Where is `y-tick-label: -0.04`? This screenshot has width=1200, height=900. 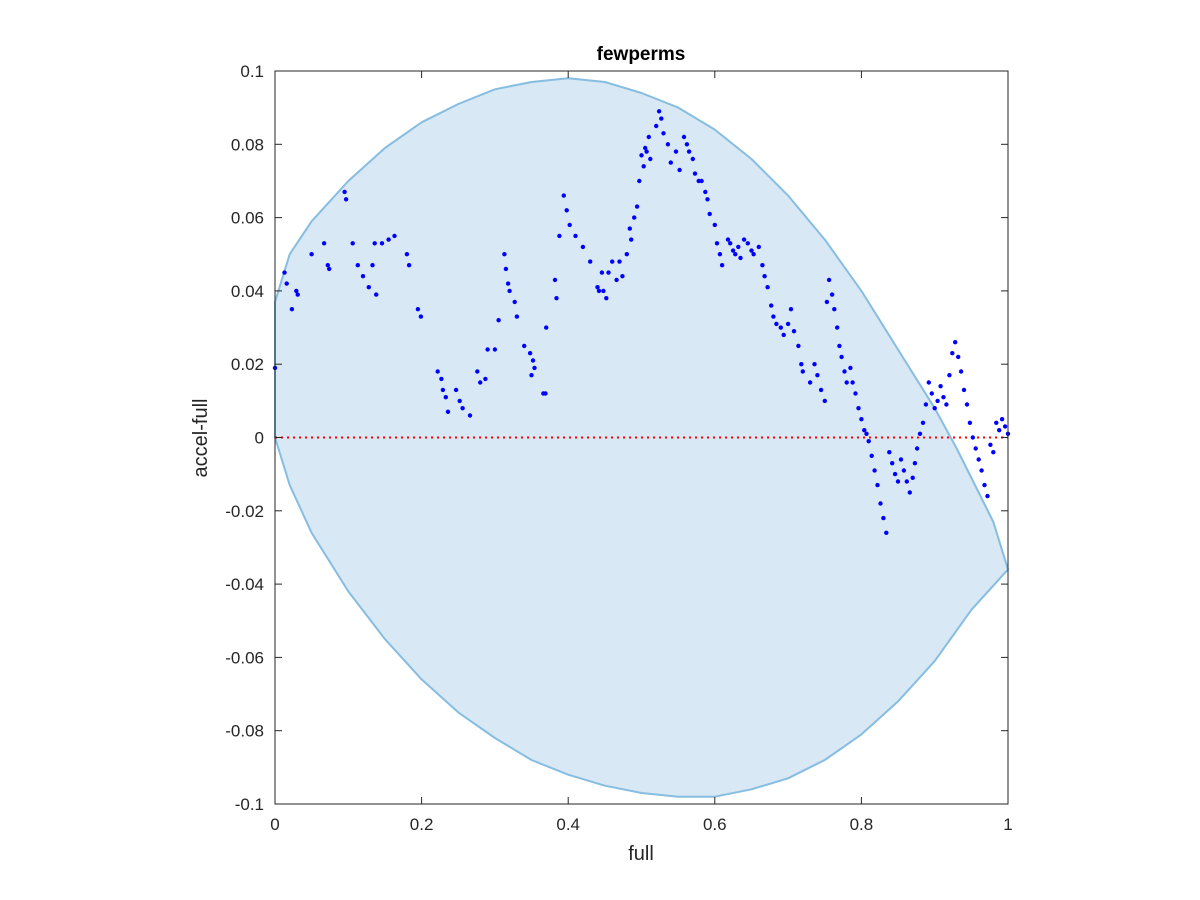
y-tick-label: -0.04 is located at coordinates (244, 584).